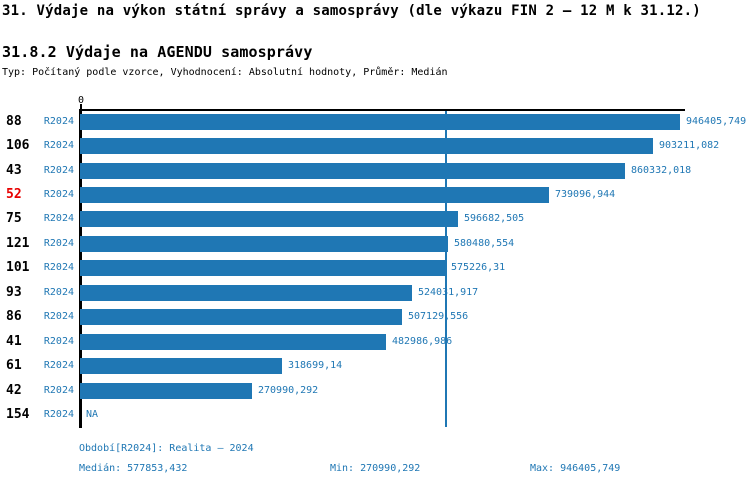  Describe the element at coordinates (18, 145) in the screenshot. I see `row-id-label: 106` at that location.